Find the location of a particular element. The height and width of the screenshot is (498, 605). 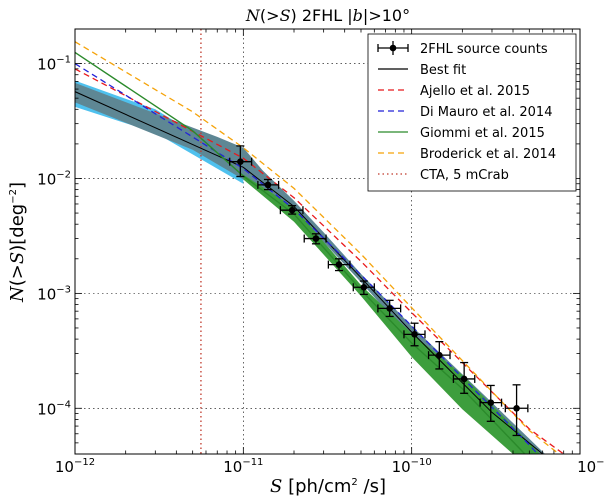

legend-label: Broderick et al. 2014 is located at coordinates (488, 154).